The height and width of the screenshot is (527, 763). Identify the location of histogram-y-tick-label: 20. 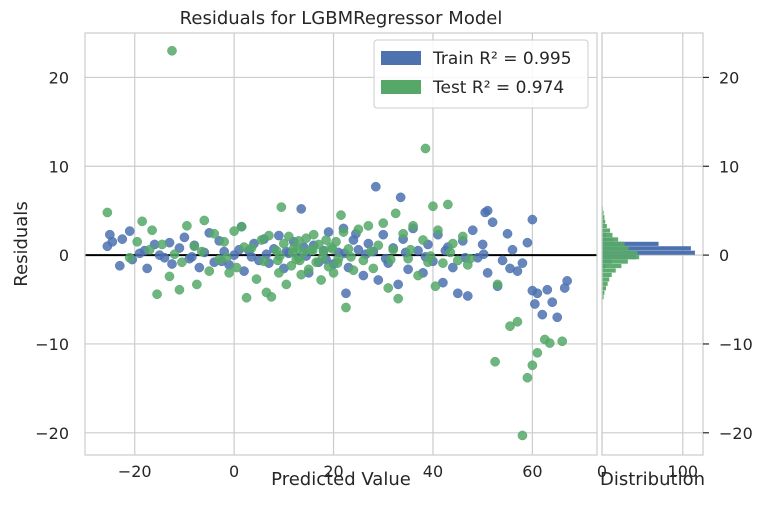
(729, 77).